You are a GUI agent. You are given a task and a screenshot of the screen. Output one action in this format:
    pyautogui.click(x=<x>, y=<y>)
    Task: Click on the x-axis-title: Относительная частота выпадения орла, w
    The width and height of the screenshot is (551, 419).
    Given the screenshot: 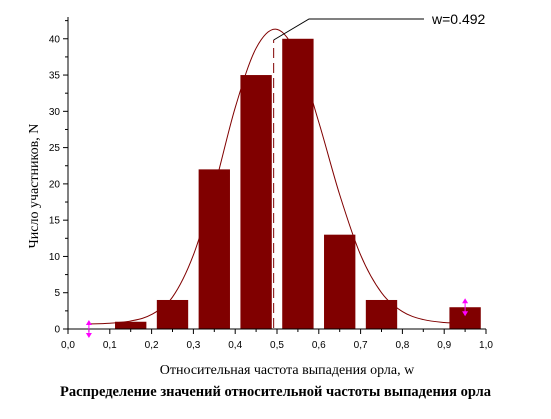 What is the action you would take?
    pyautogui.click(x=287, y=370)
    